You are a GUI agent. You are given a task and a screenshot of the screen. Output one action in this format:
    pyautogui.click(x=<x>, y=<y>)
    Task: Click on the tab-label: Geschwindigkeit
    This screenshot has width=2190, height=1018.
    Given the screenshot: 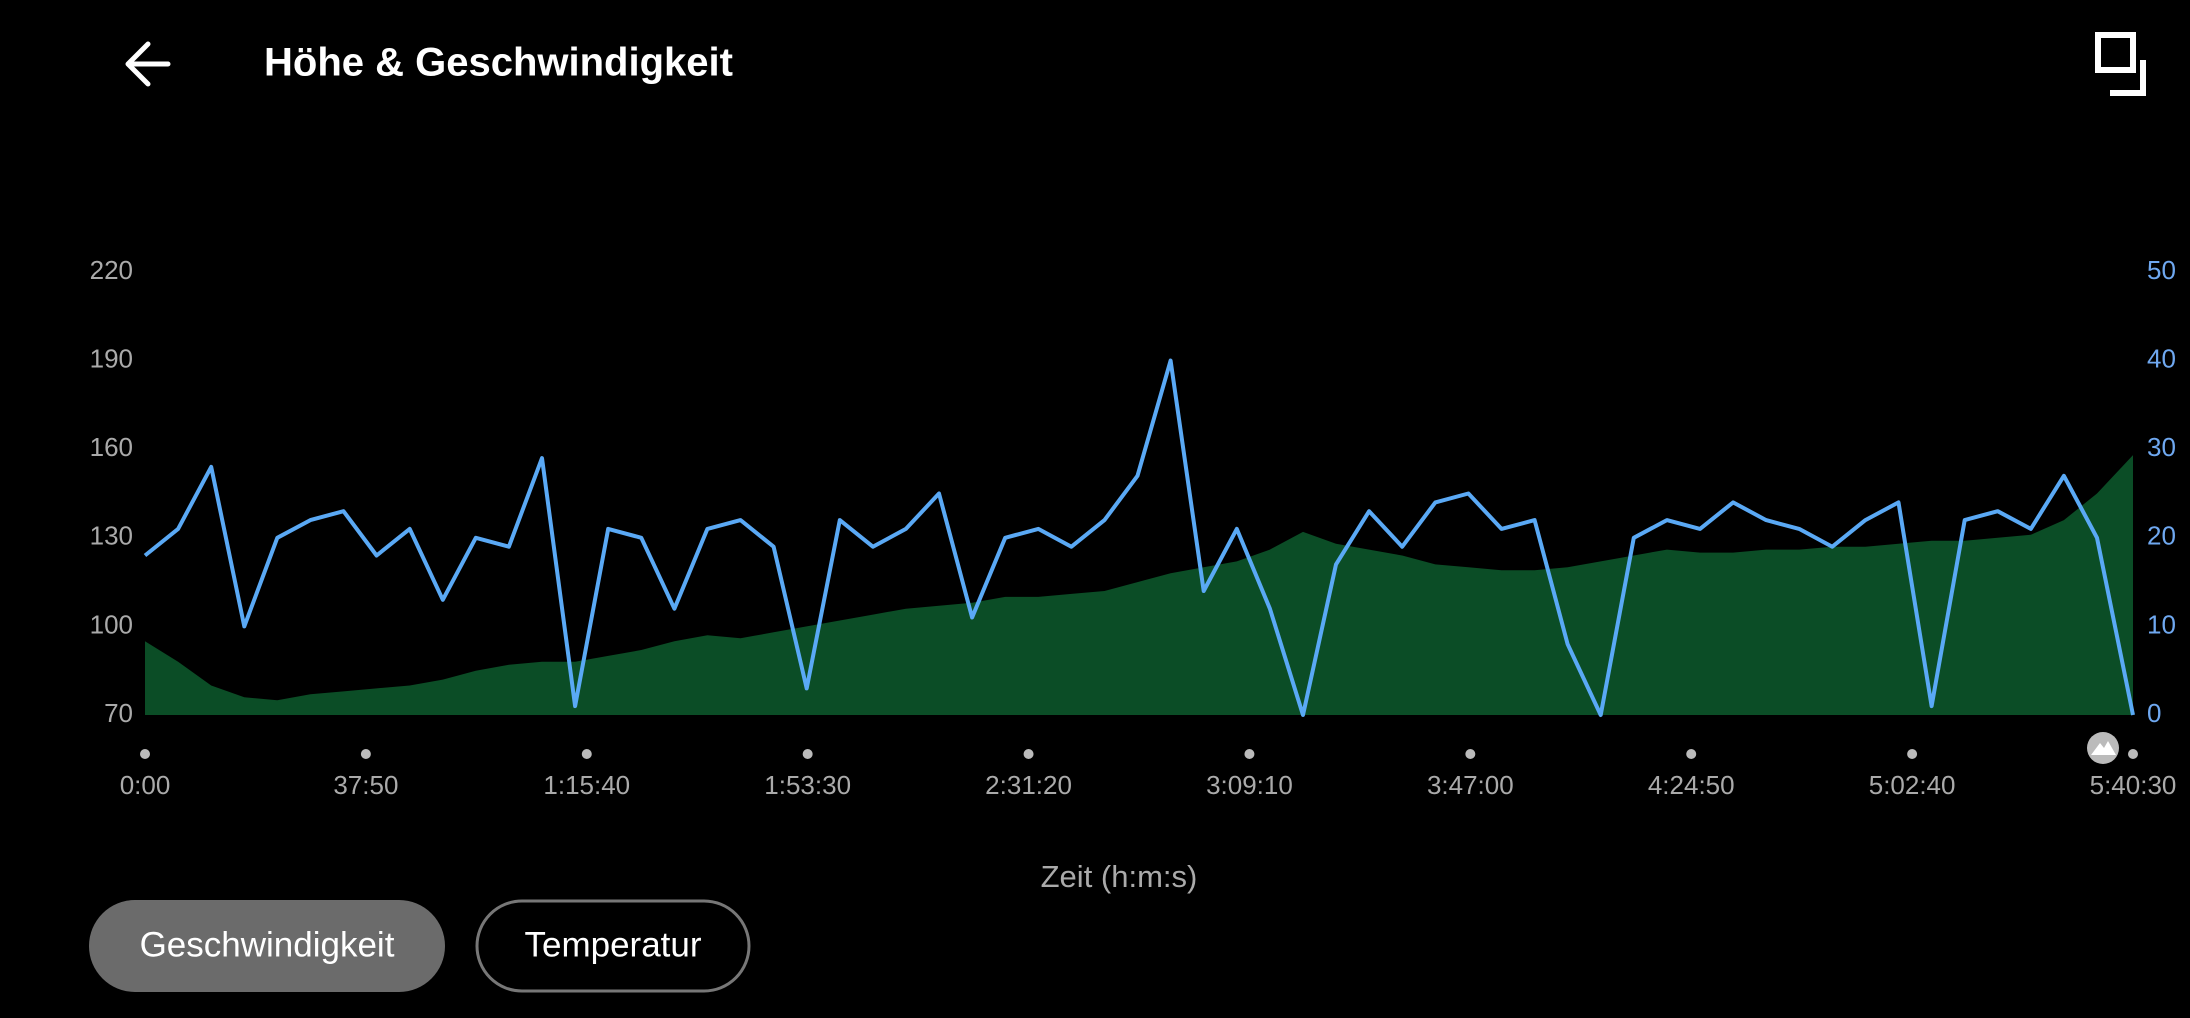 What is the action you would take?
    pyautogui.click(x=267, y=944)
    